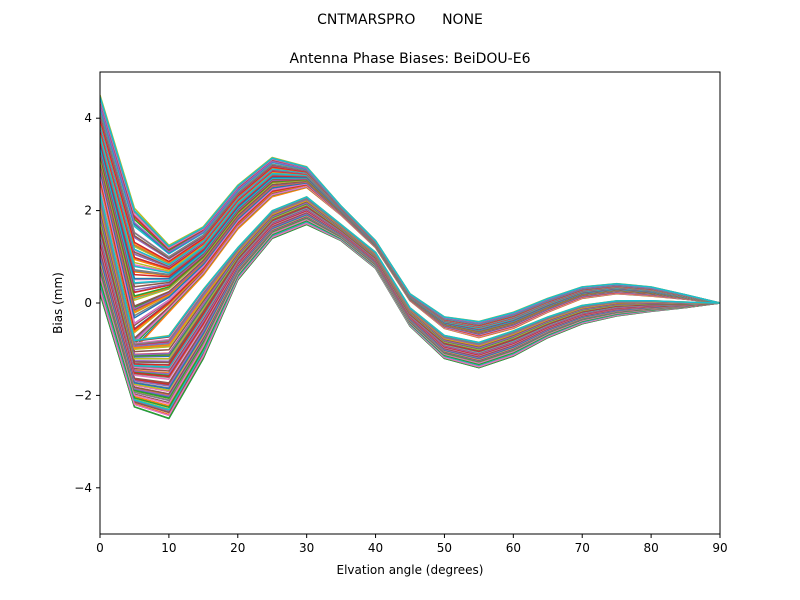 Image resolution: width=800 pixels, height=600 pixels. Describe the element at coordinates (400, 20) in the screenshot. I see `figure-suptitle: CNTMARSPRO NONE` at that location.